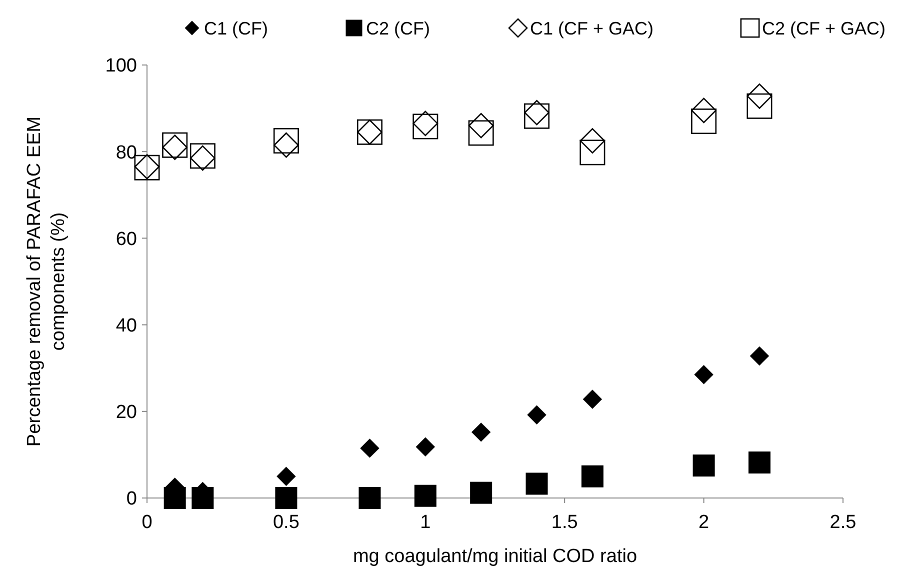  I want to click on legend-label: C1 (CF), so click(236, 28).